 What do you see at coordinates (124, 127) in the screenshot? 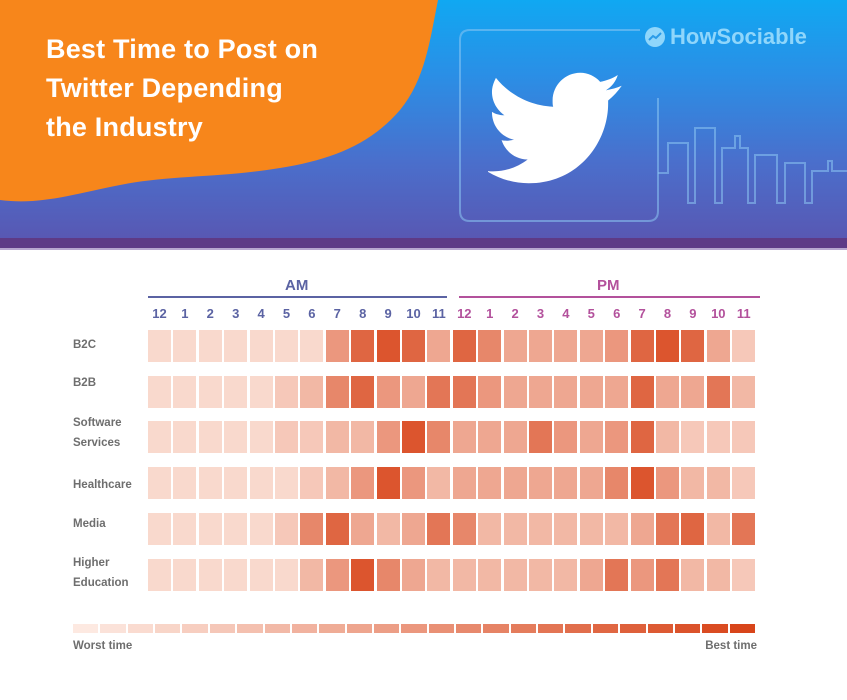
I see `title-line-3: the Industry` at bounding box center [124, 127].